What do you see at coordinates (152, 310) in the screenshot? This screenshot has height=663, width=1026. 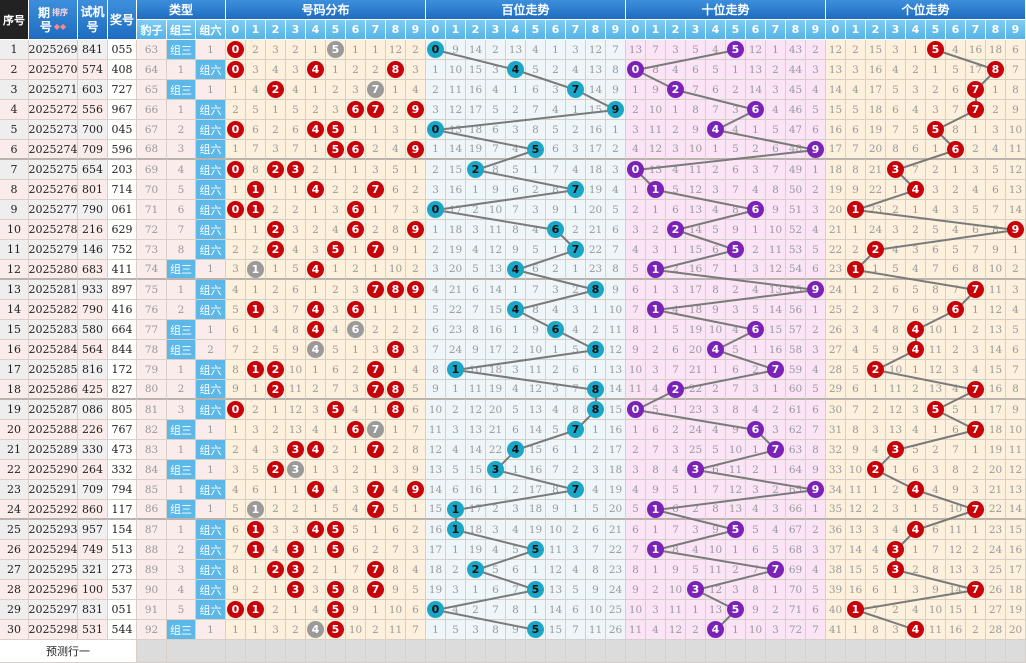 I see `type-baozi-count: 76` at bounding box center [152, 310].